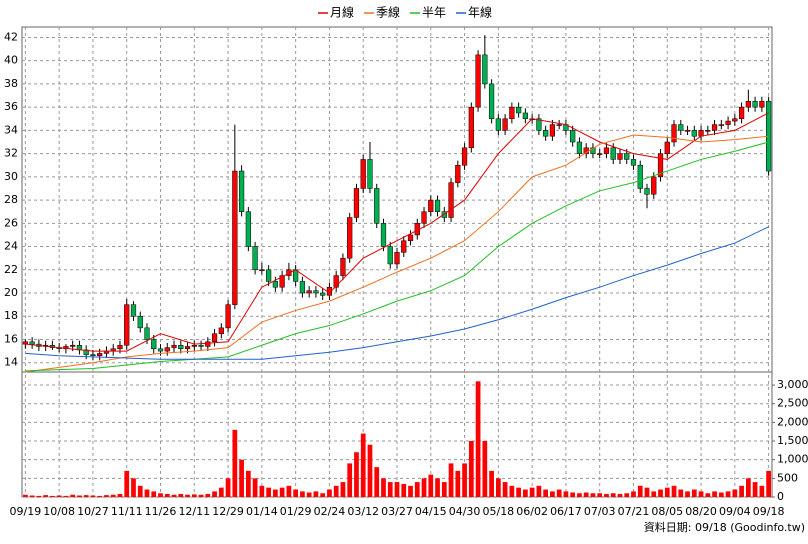 The height and width of the screenshot is (544, 808). I want to click on x-tick-label: 02/24, so click(330, 511).